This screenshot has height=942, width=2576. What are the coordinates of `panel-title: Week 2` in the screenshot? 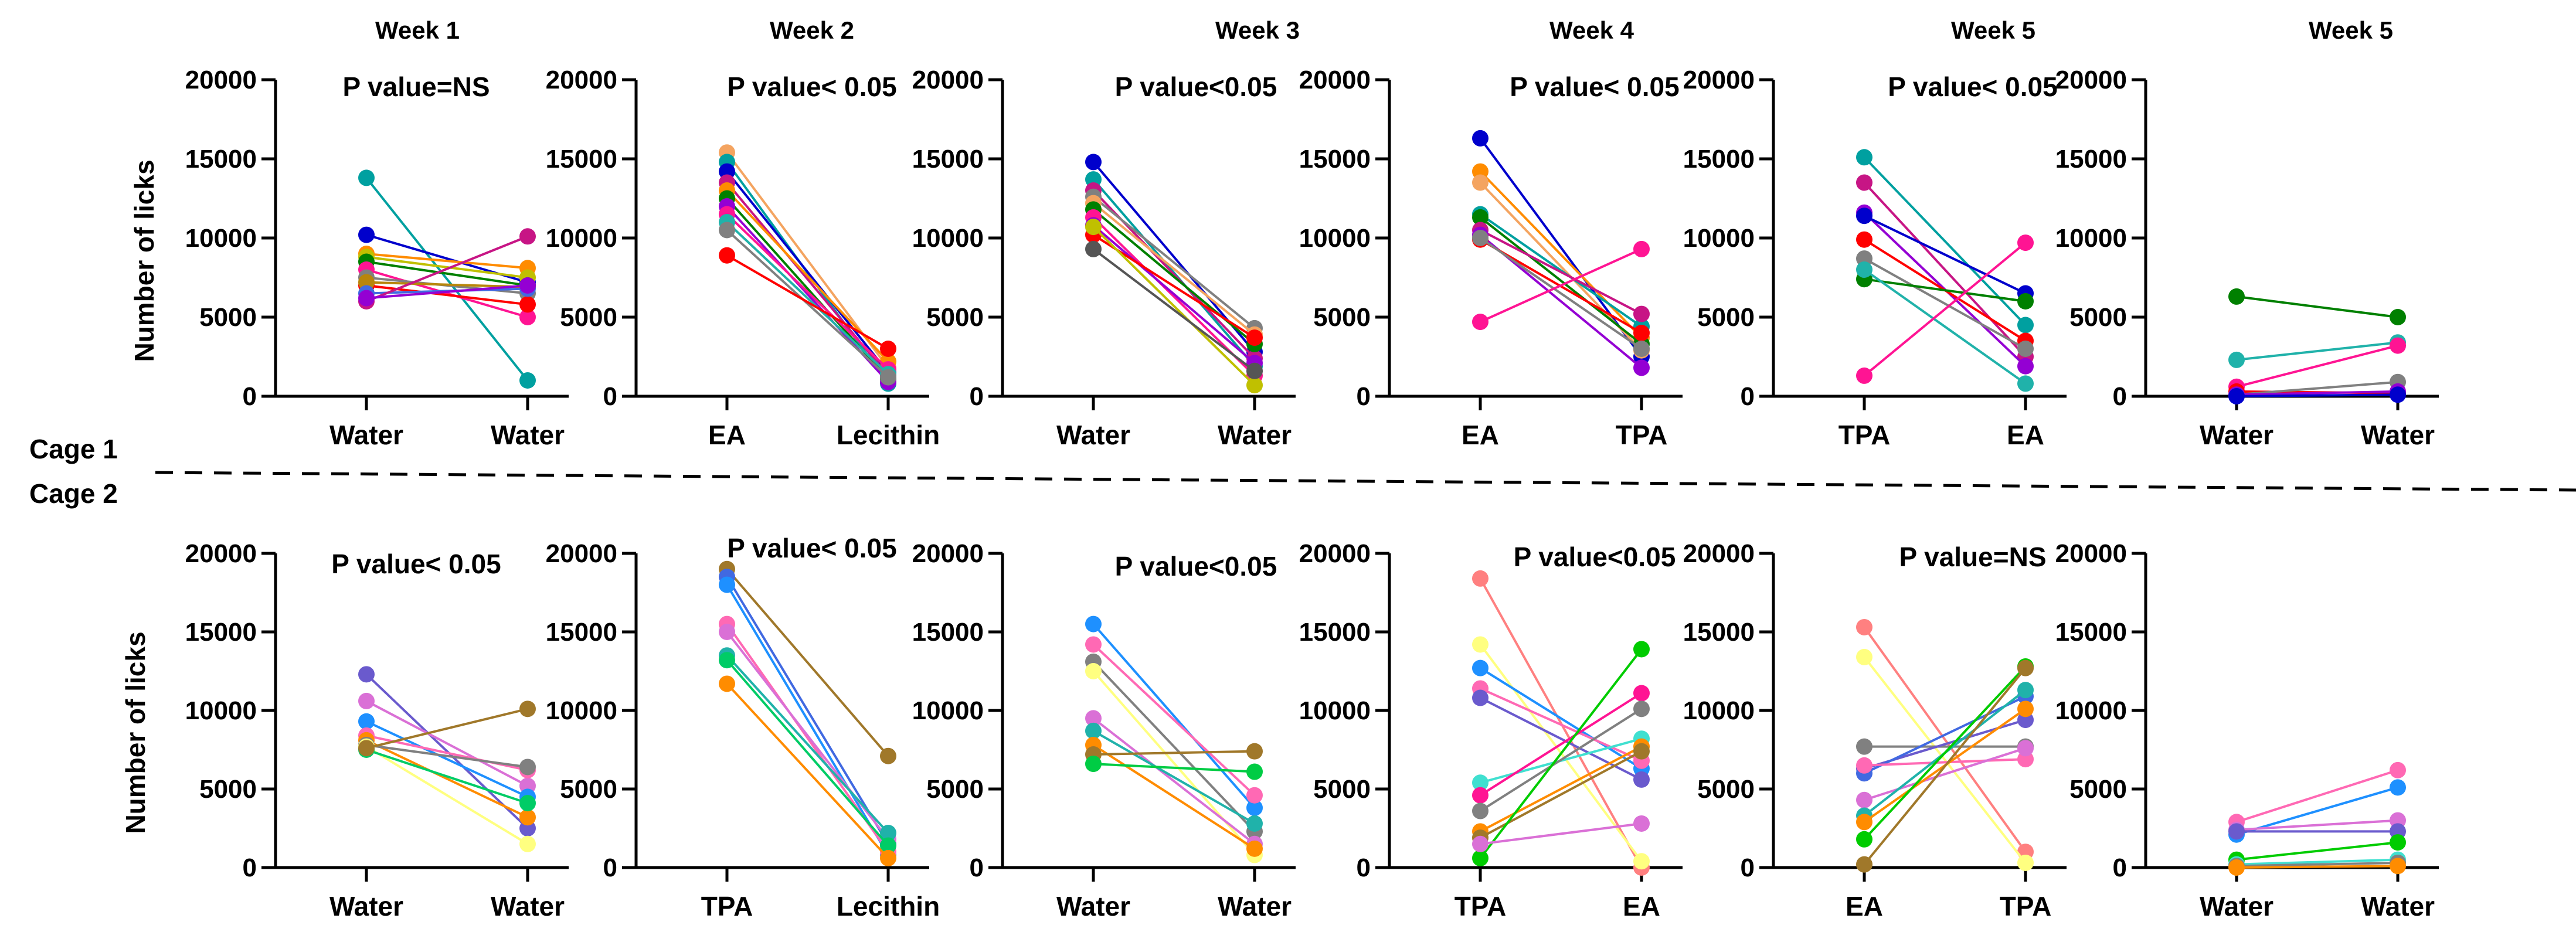 It's located at (812, 30).